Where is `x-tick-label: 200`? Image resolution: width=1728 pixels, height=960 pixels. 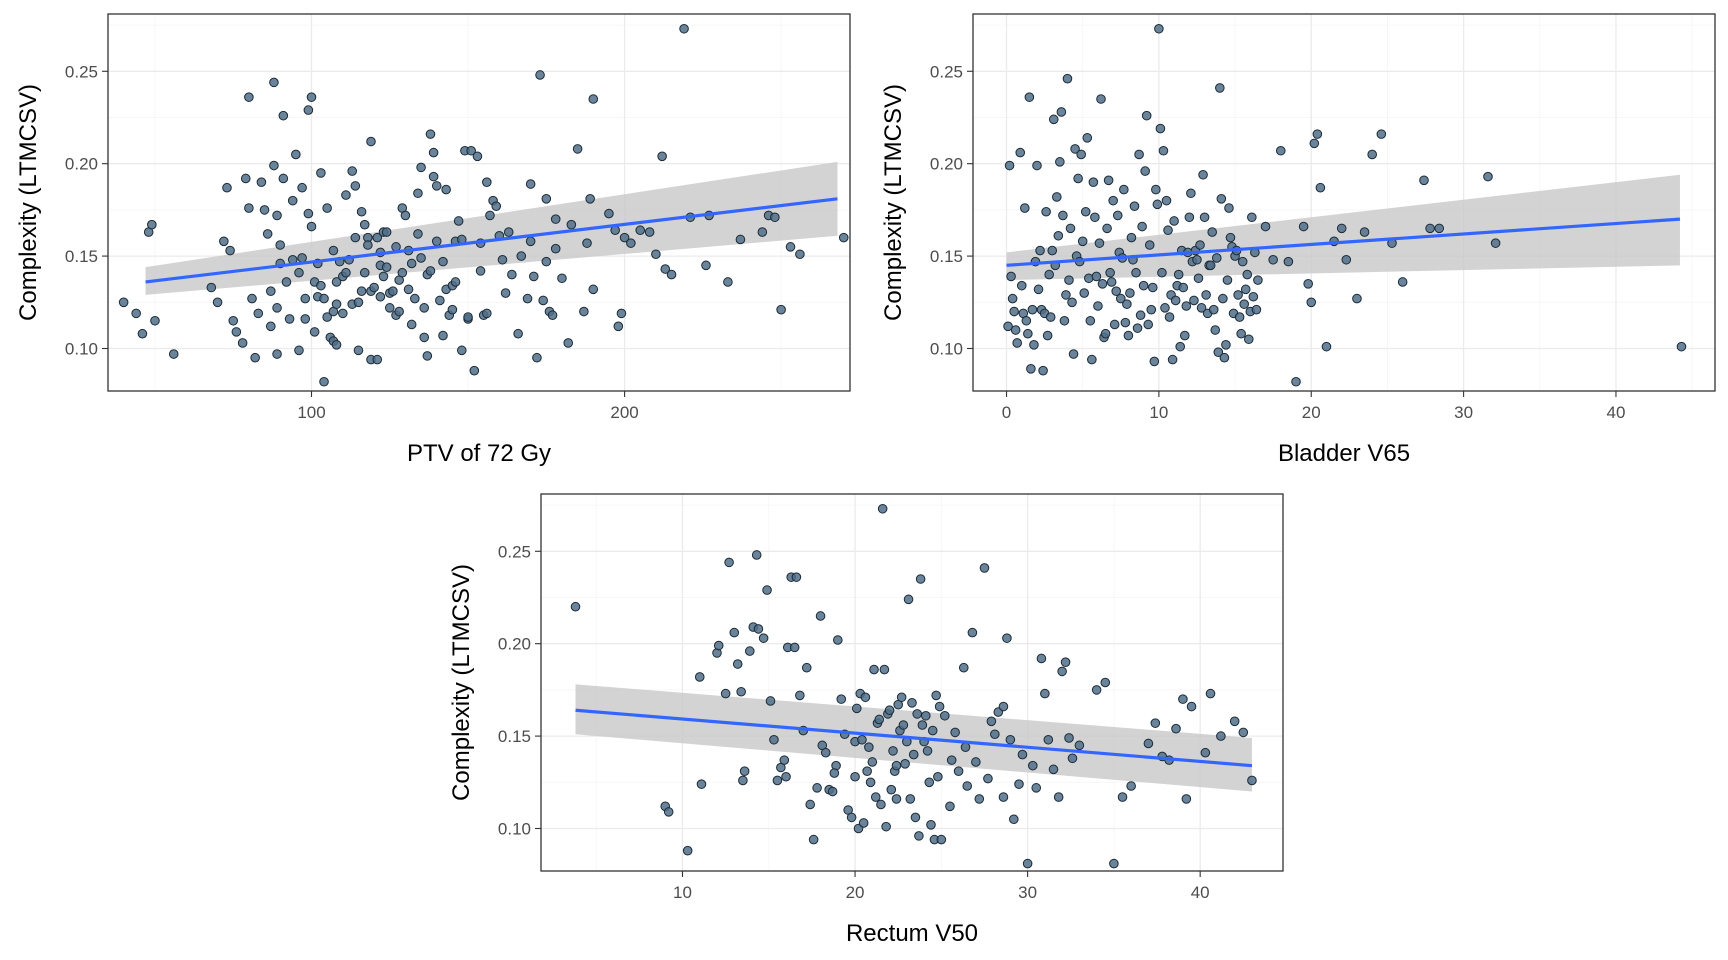
x-tick-label: 200 is located at coordinates (624, 412).